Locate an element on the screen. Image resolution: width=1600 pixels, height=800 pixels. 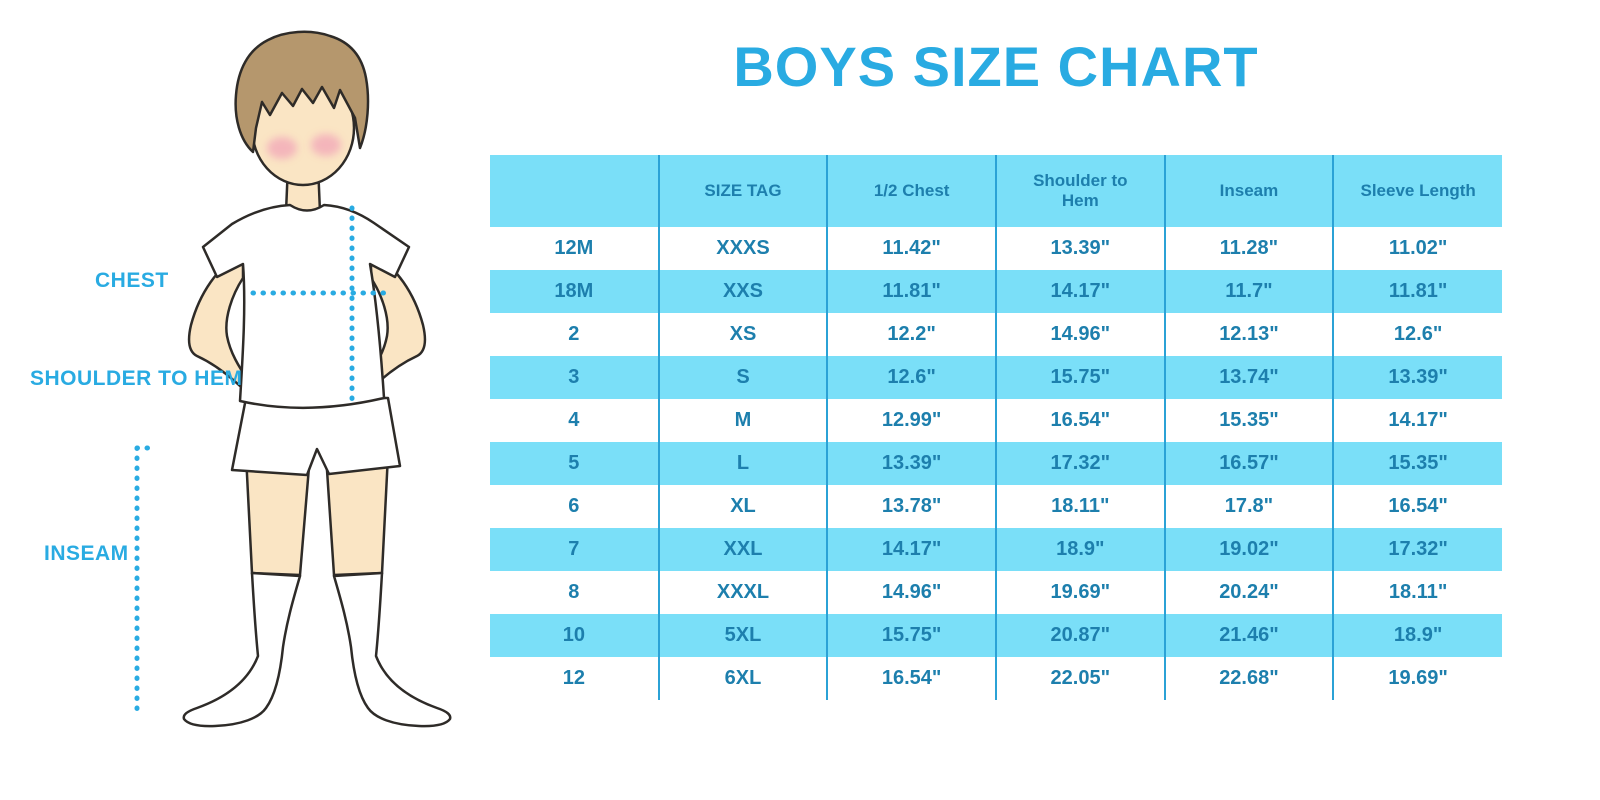
cell: 11.42" is located at coordinates (911, 248).